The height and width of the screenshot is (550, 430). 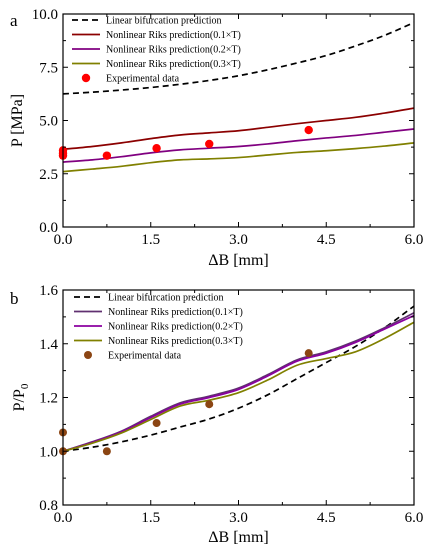 What do you see at coordinates (19, 400) in the screenshot?
I see `y-axis-label-text: P/P` at bounding box center [19, 400].